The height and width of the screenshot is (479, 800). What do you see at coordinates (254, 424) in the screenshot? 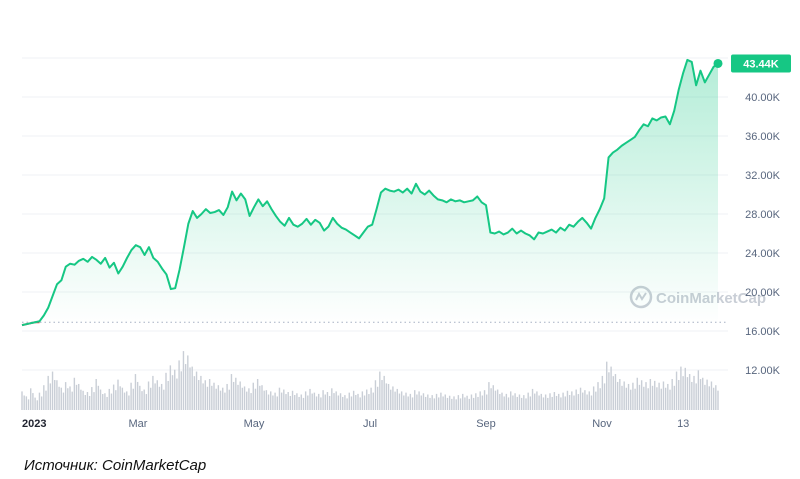
I see `x-tick-label: May` at bounding box center [254, 424].